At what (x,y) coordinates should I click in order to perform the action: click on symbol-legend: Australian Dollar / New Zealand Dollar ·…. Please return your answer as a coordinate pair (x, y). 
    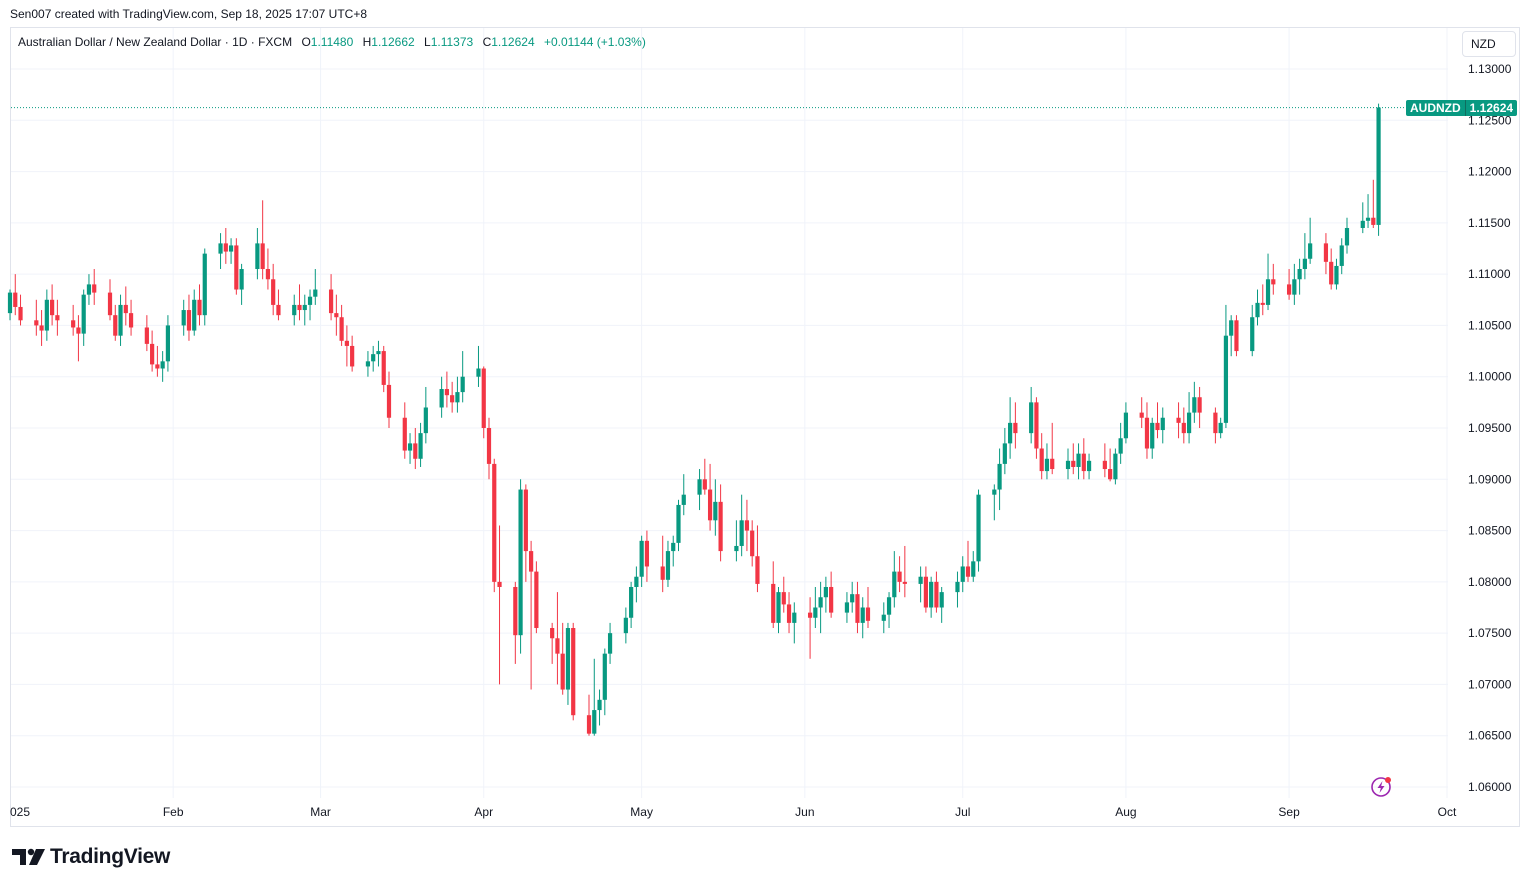
    Looking at the image, I should click on (332, 42).